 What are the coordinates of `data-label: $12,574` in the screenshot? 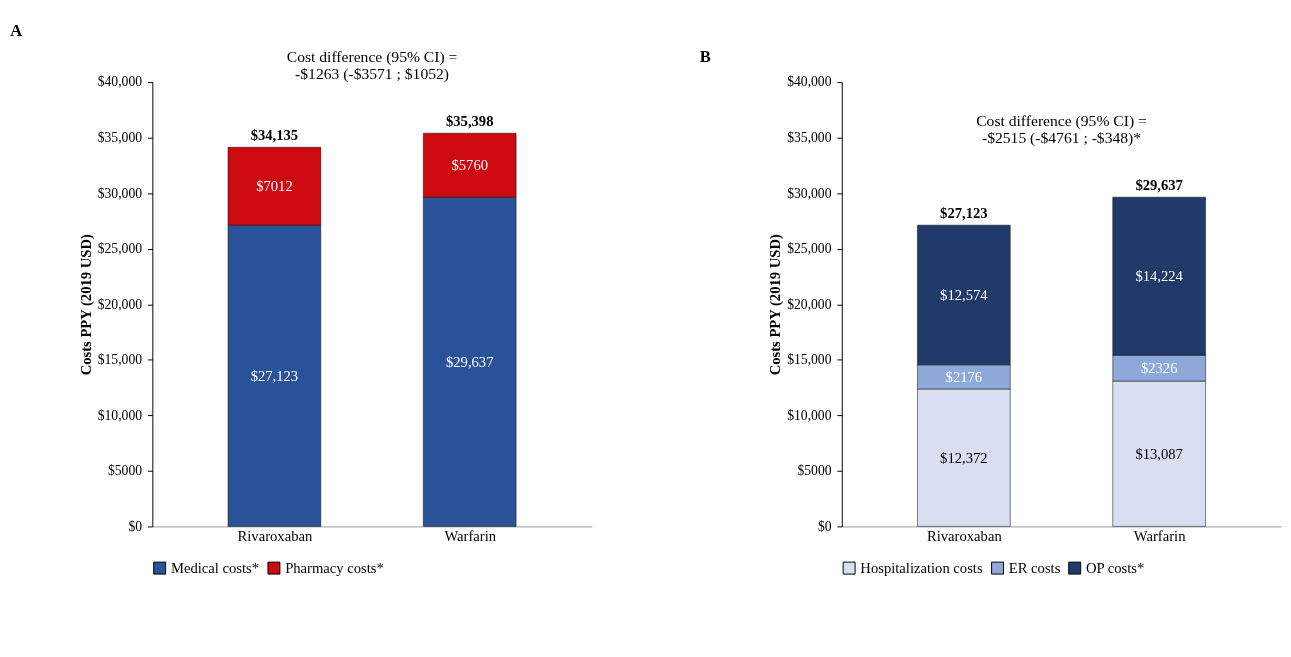 It's located at (964, 294).